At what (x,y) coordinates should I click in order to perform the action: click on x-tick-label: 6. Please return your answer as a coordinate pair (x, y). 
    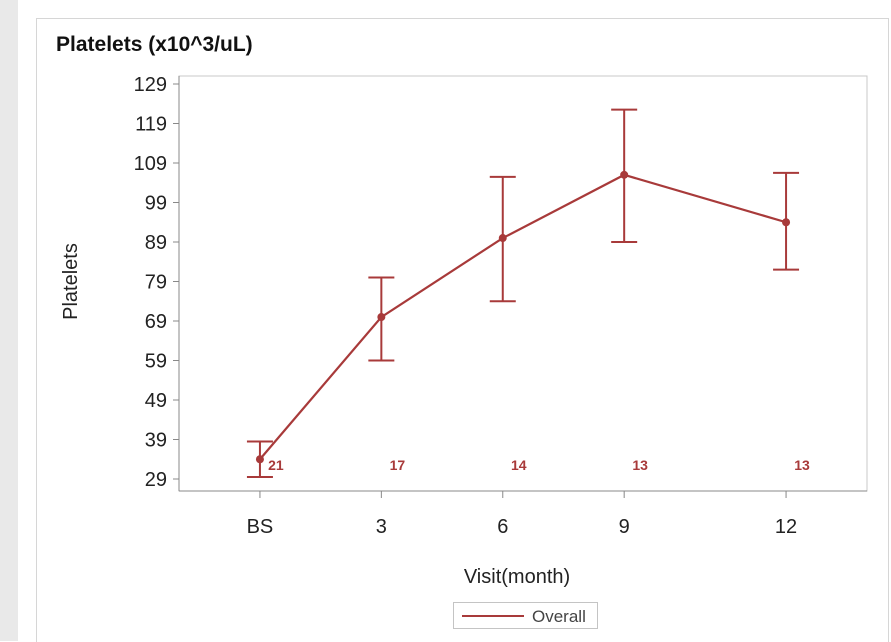
    Looking at the image, I should click on (502, 527).